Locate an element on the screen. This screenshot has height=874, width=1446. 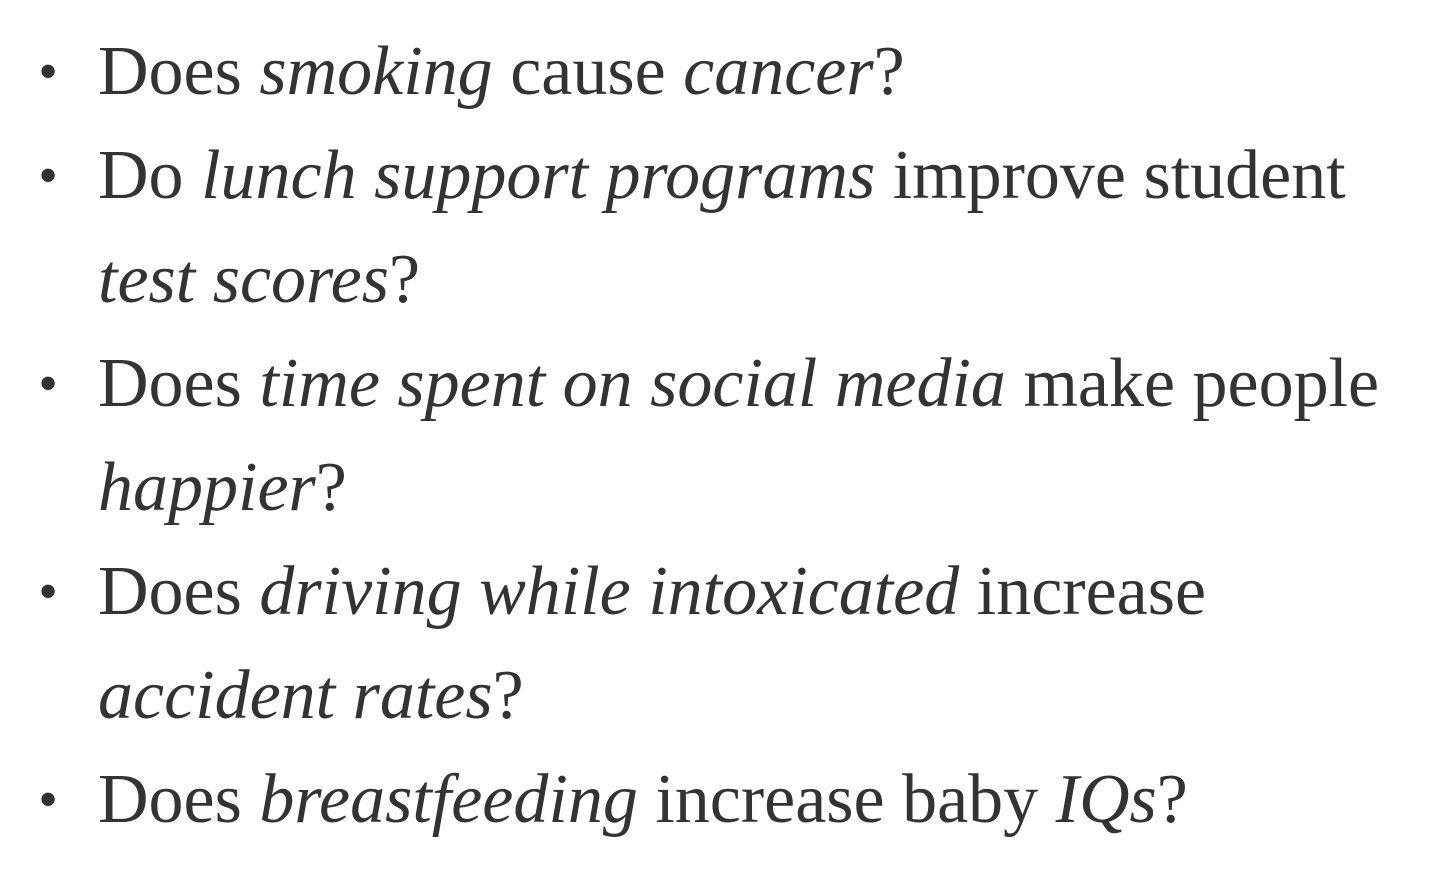
text-segment: Do is located at coordinates (150, 175).